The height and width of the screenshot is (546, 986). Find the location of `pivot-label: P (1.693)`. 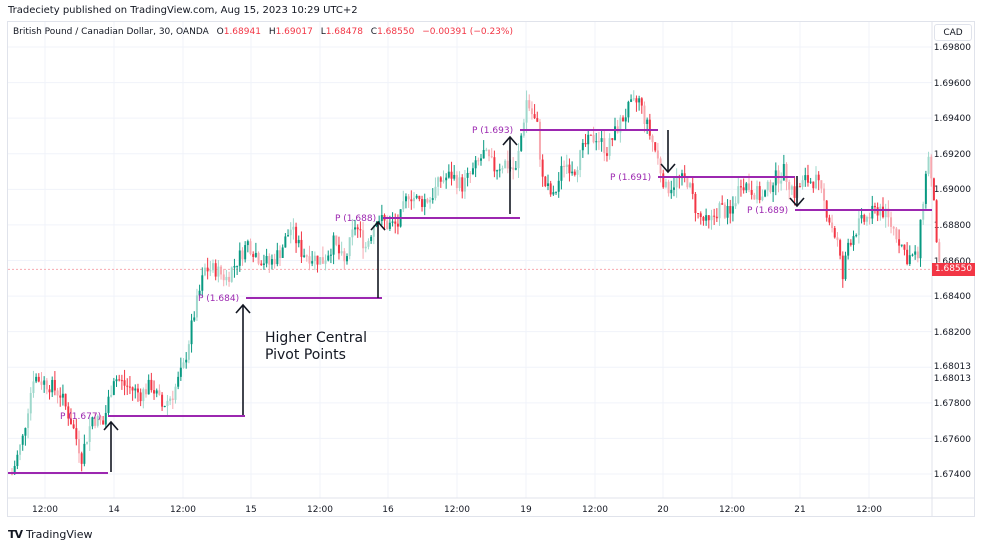

pivot-label: P (1.693) is located at coordinates (492, 131).